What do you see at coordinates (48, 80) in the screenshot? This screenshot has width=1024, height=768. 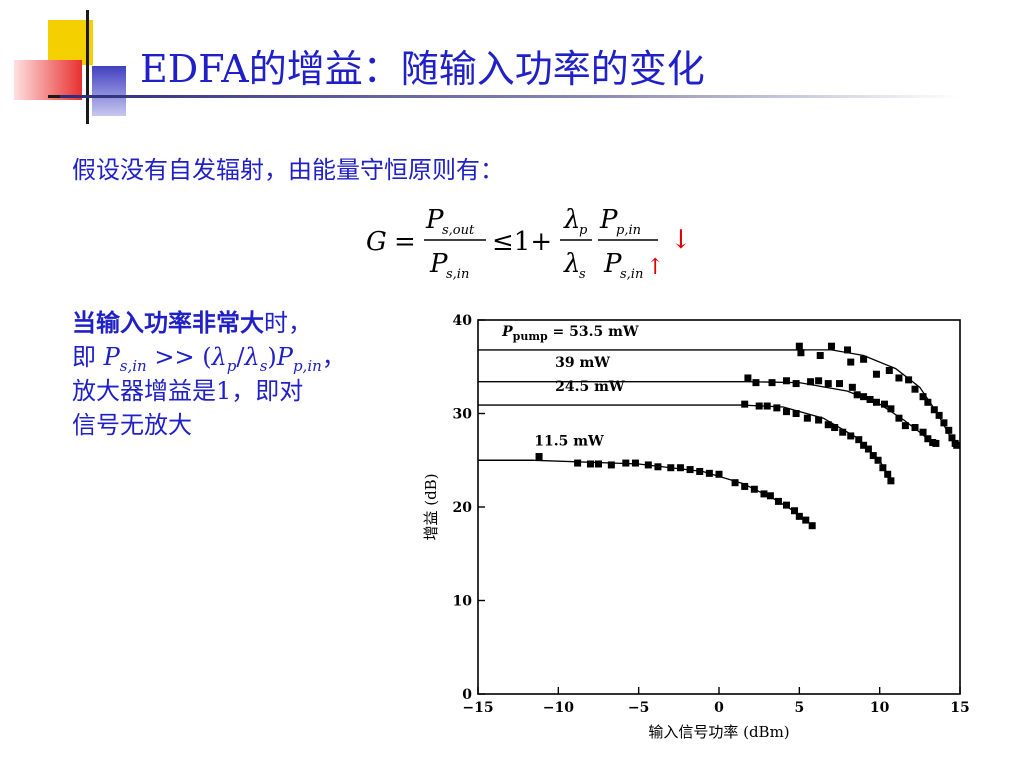 I see `deco-red-square` at bounding box center [48, 80].